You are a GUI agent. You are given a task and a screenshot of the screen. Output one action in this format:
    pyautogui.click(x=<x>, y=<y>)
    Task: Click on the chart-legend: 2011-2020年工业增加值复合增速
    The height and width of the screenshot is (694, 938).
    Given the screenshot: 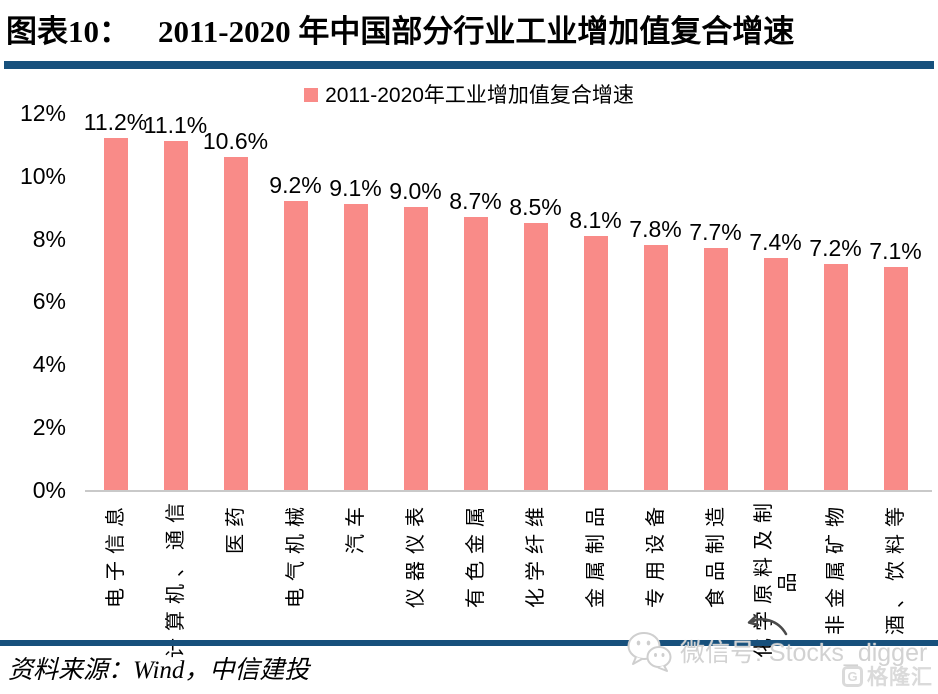 What is the action you would take?
    pyautogui.click(x=469, y=96)
    